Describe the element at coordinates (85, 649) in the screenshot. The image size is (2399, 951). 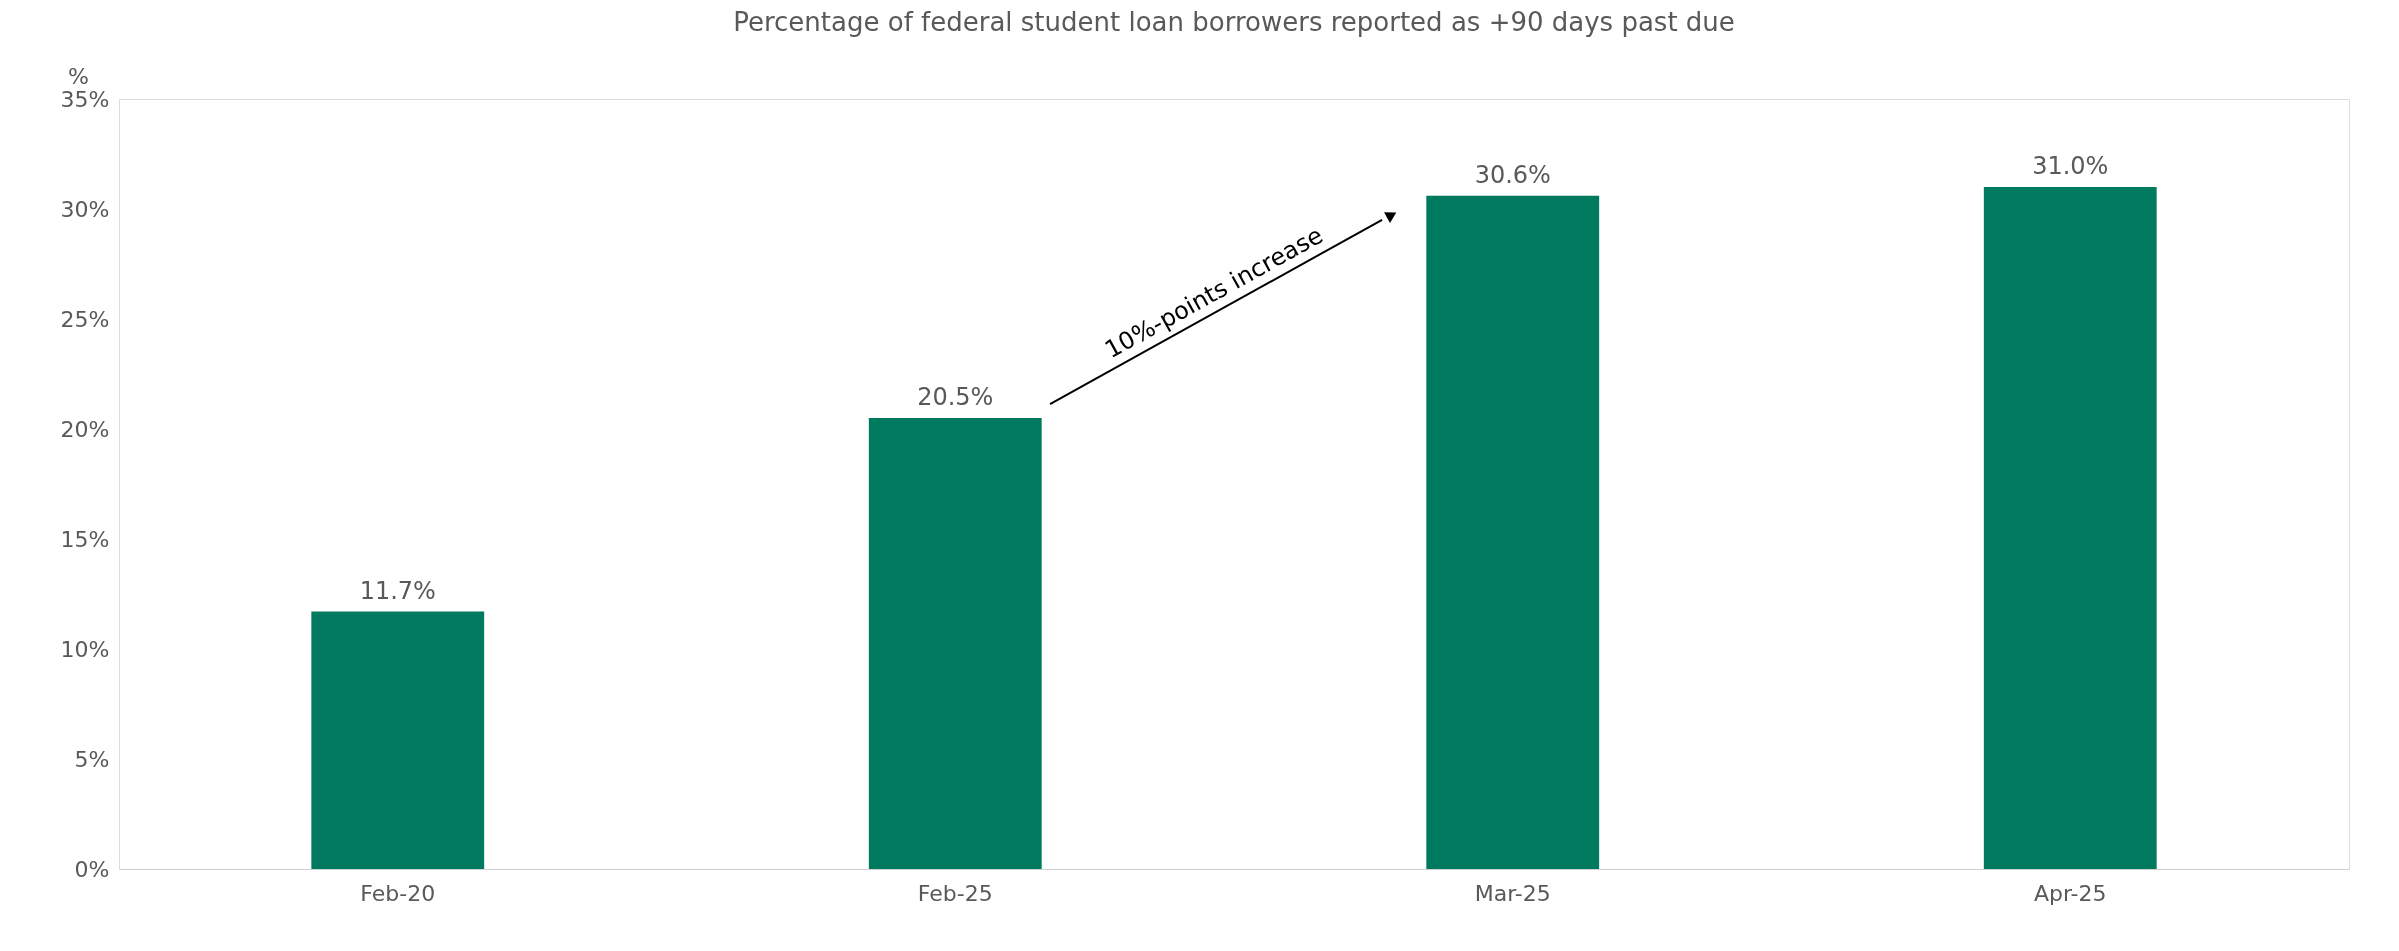
I see `y-tick-label: 10%` at that location.